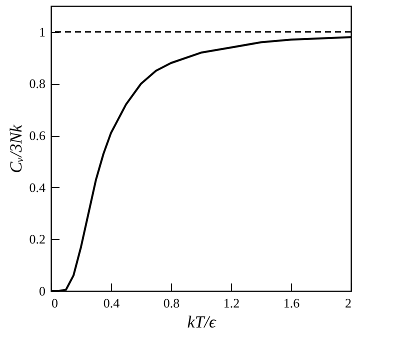 The width and height of the screenshot is (400, 342). Describe the element at coordinates (202, 322) in the screenshot. I see `x-axis-title: kT/ϵ` at that location.